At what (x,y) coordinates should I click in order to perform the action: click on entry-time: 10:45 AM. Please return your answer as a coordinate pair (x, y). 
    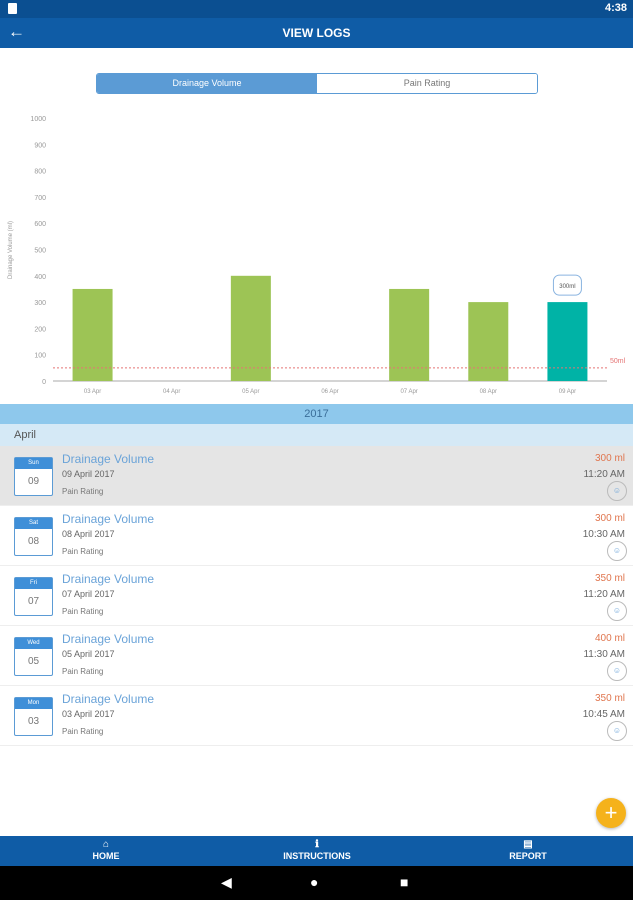
    Looking at the image, I should click on (603, 714).